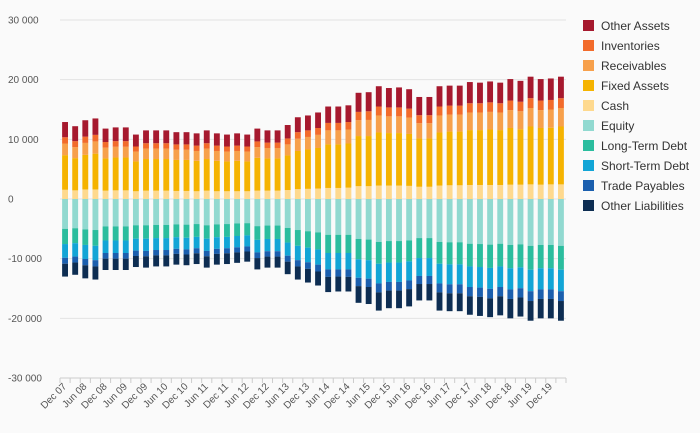  I want to click on legend-label: Cash, so click(615, 106).